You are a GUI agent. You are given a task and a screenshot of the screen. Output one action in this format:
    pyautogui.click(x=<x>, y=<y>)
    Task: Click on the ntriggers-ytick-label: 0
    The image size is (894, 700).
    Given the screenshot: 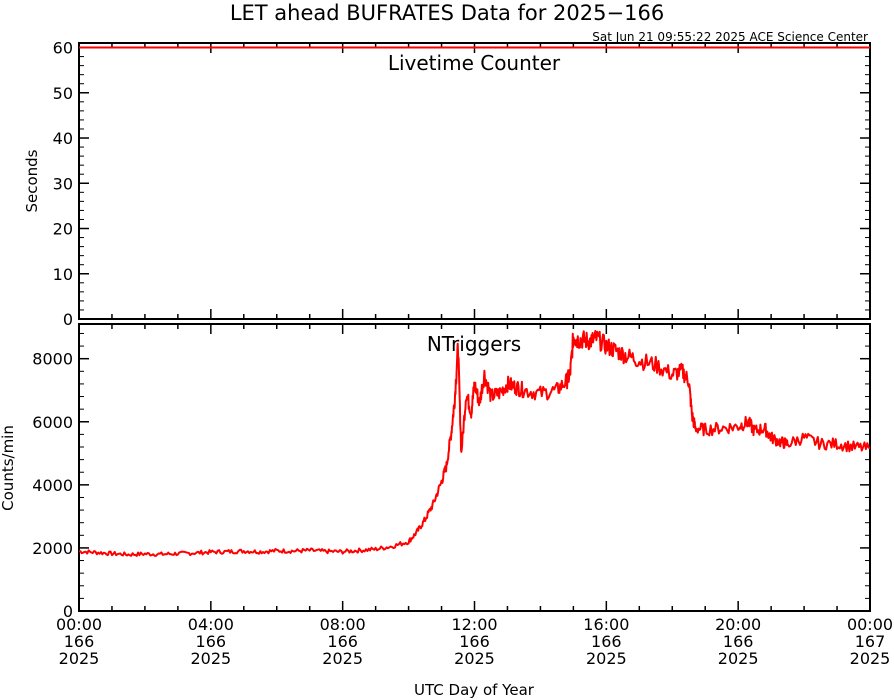 What is the action you would take?
    pyautogui.click(x=68, y=611)
    